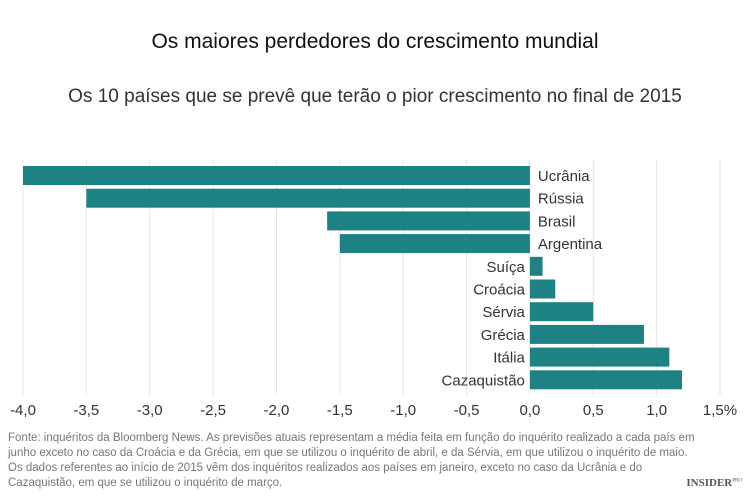  What do you see at coordinates (23, 410) in the screenshot?
I see `x-tick-label: -4,0` at bounding box center [23, 410].